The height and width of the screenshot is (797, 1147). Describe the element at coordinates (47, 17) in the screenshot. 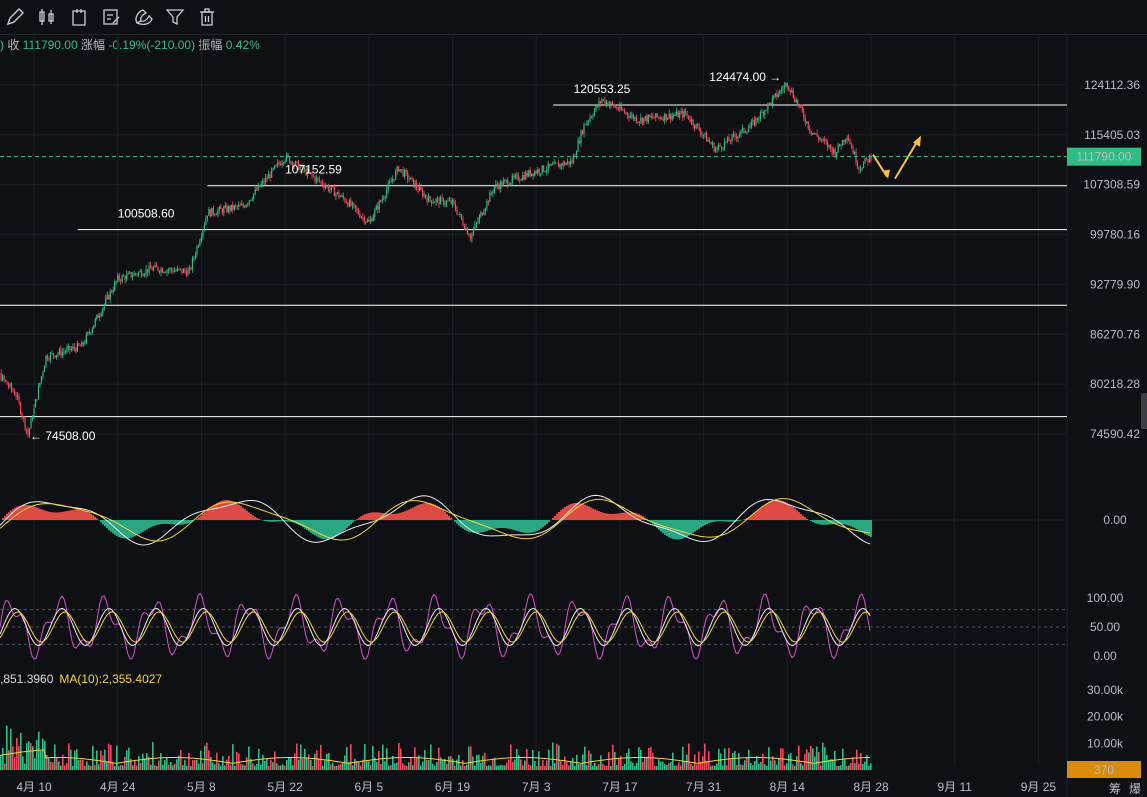

I see `candlestick-icon` at that location.